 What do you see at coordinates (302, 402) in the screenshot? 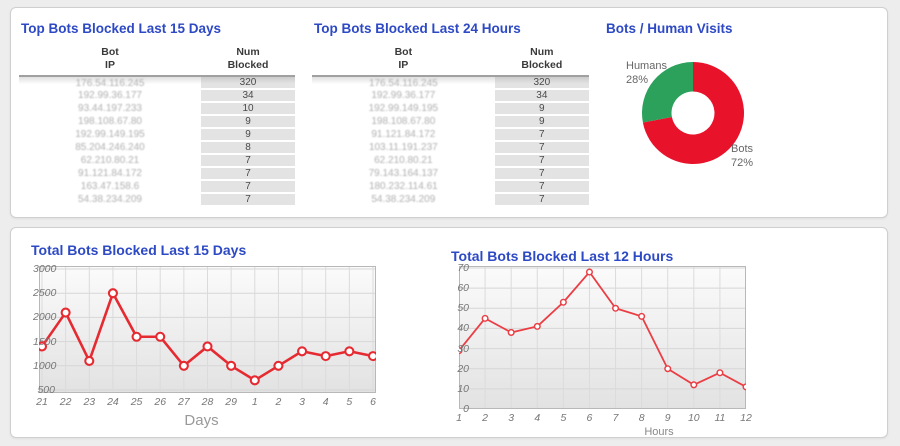
I see `x-tick-label: 3` at bounding box center [302, 402].